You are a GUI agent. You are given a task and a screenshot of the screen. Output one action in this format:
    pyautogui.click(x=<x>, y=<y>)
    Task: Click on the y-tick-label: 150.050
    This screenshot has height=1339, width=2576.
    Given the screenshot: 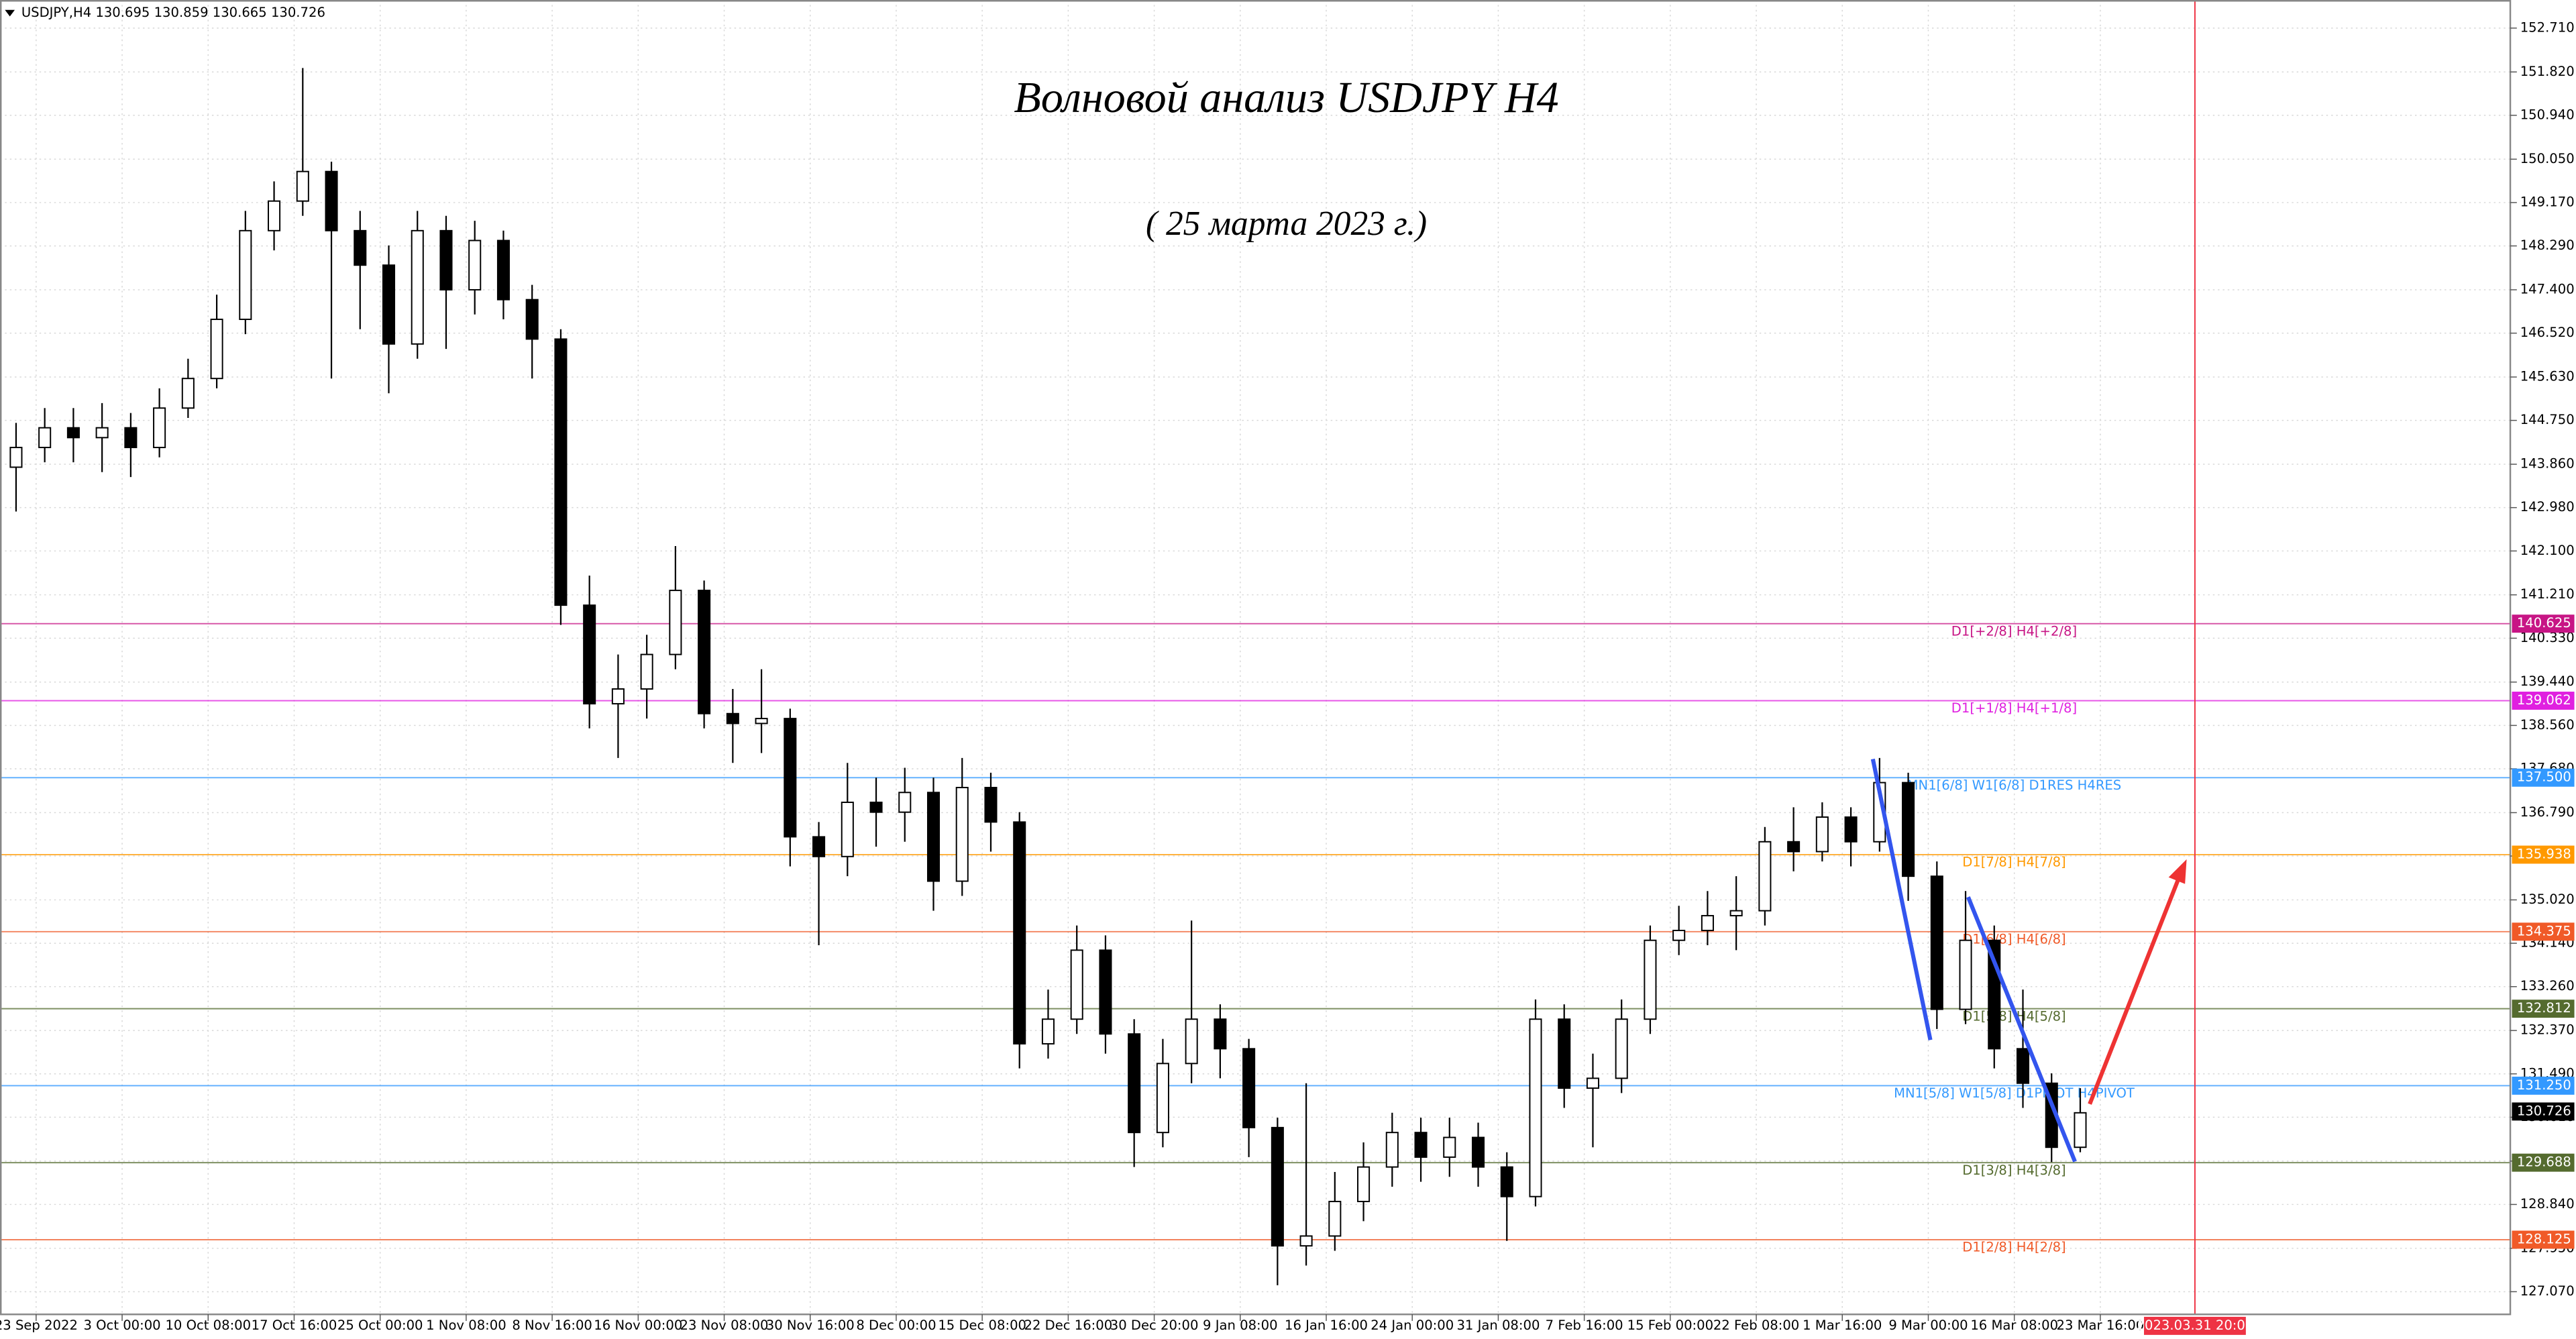 What is the action you would take?
    pyautogui.click(x=2547, y=158)
    